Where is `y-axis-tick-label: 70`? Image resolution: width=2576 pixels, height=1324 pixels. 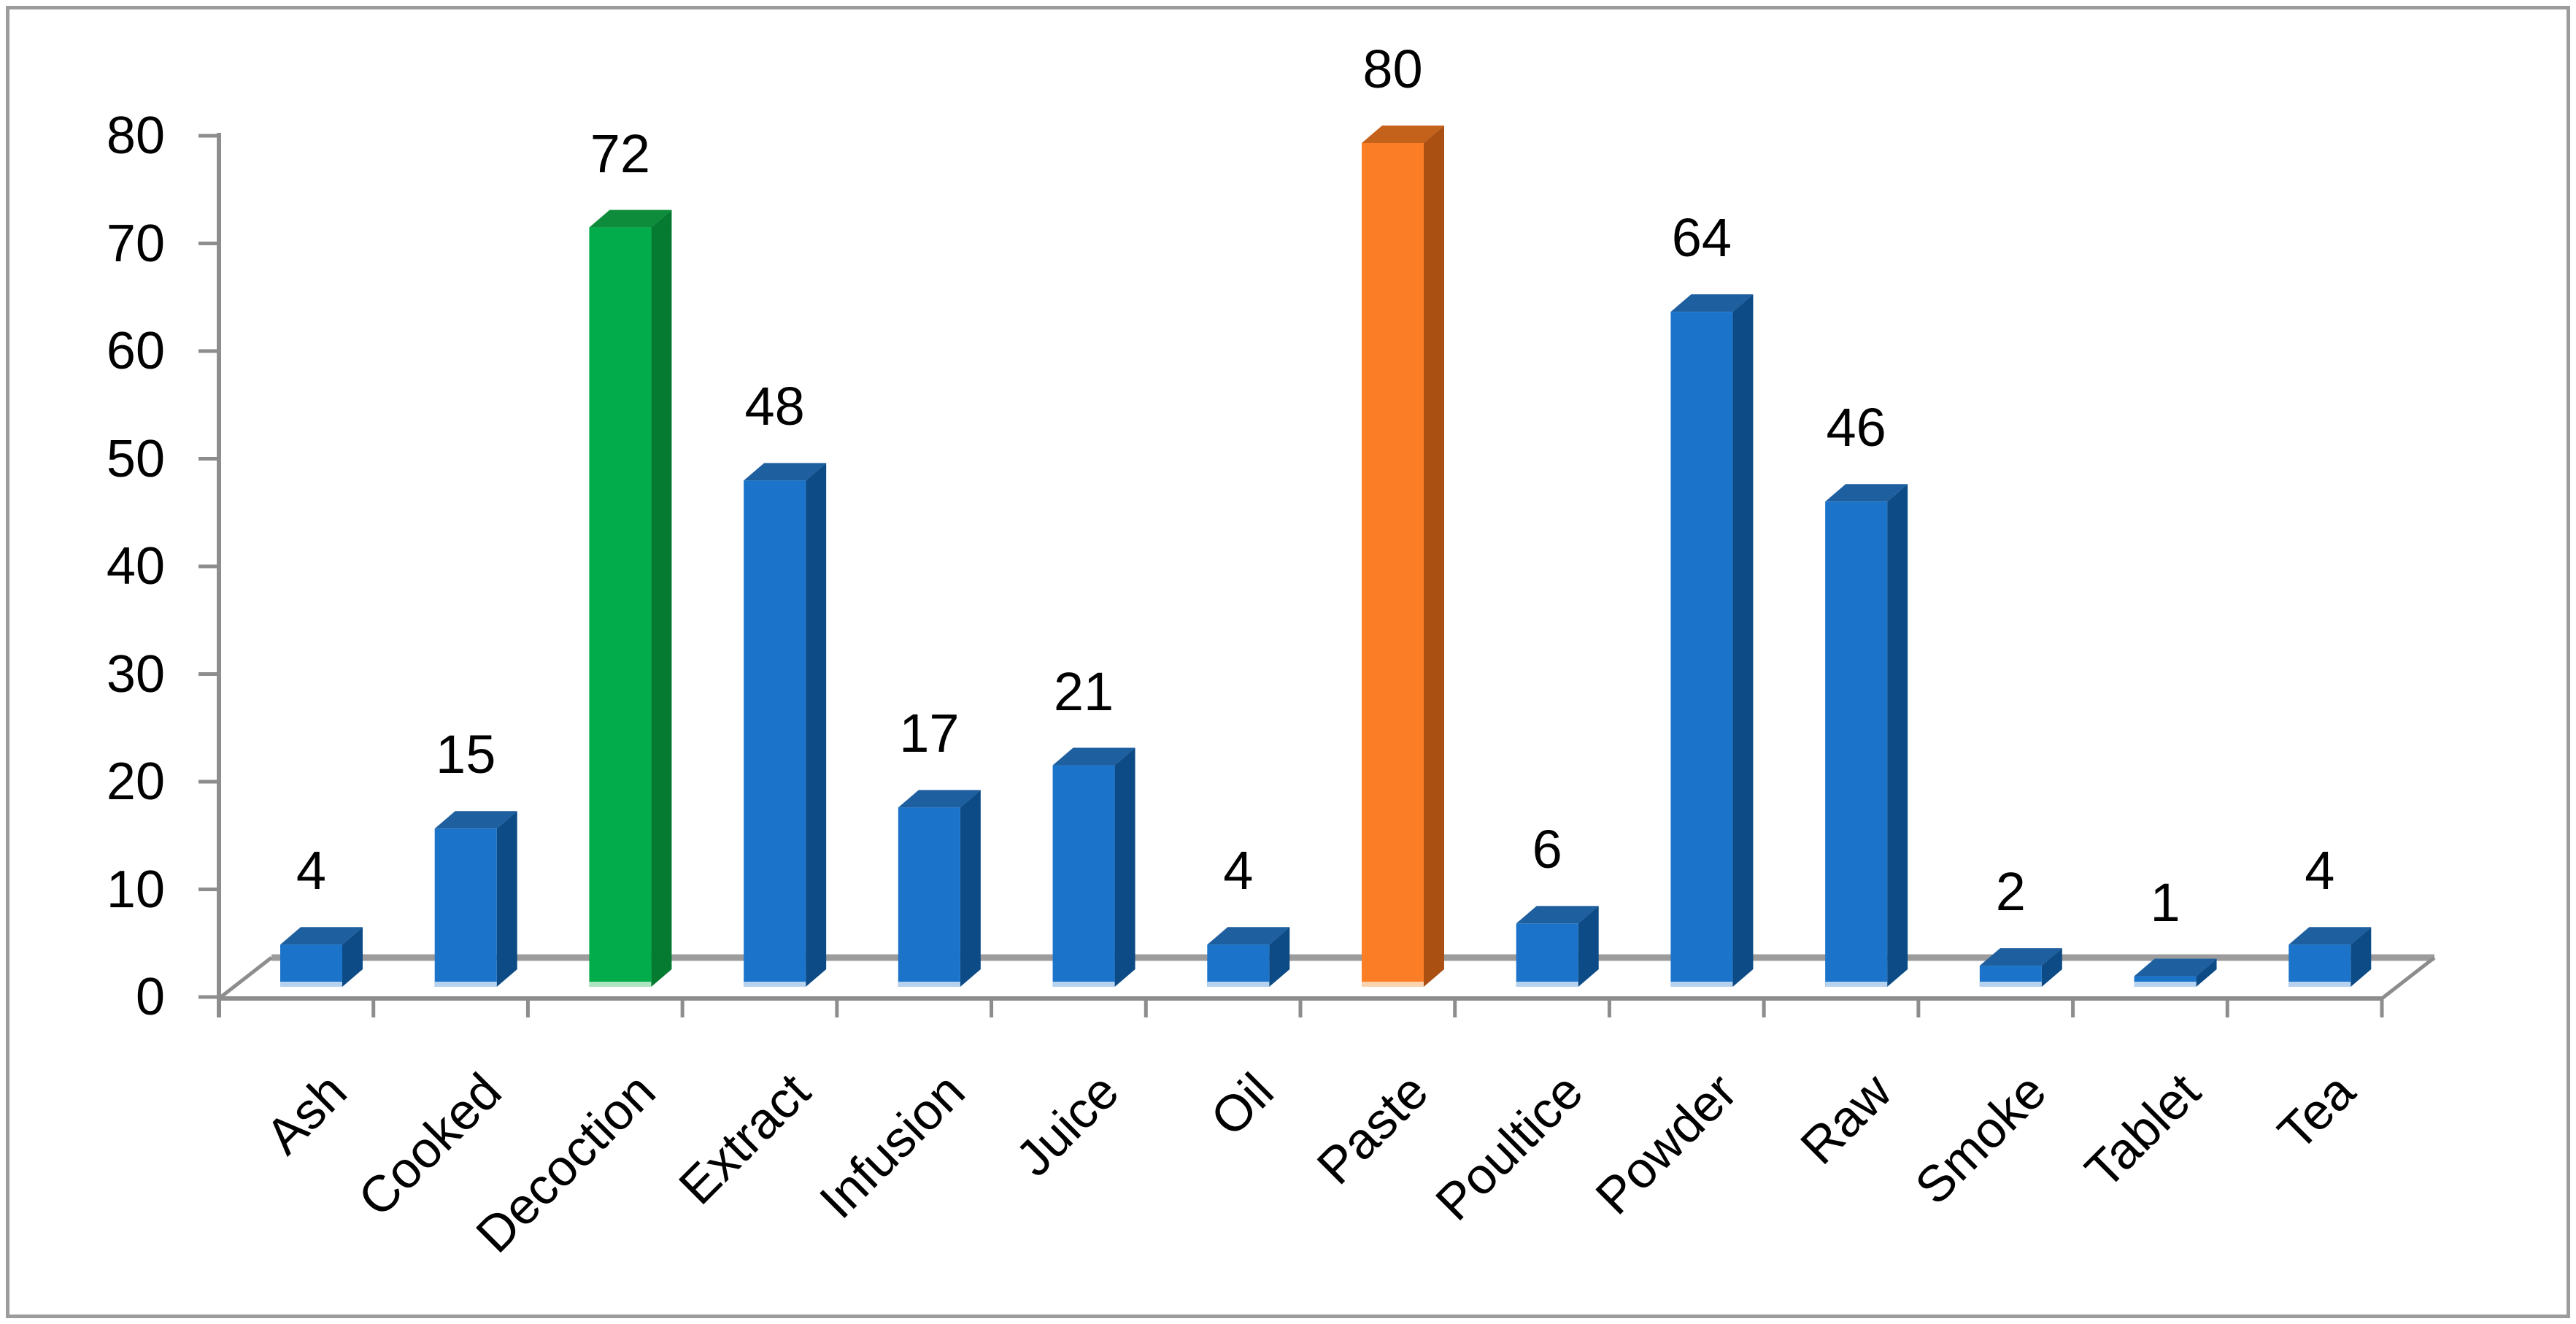
y-axis-tick-label: 70 is located at coordinates (135, 243).